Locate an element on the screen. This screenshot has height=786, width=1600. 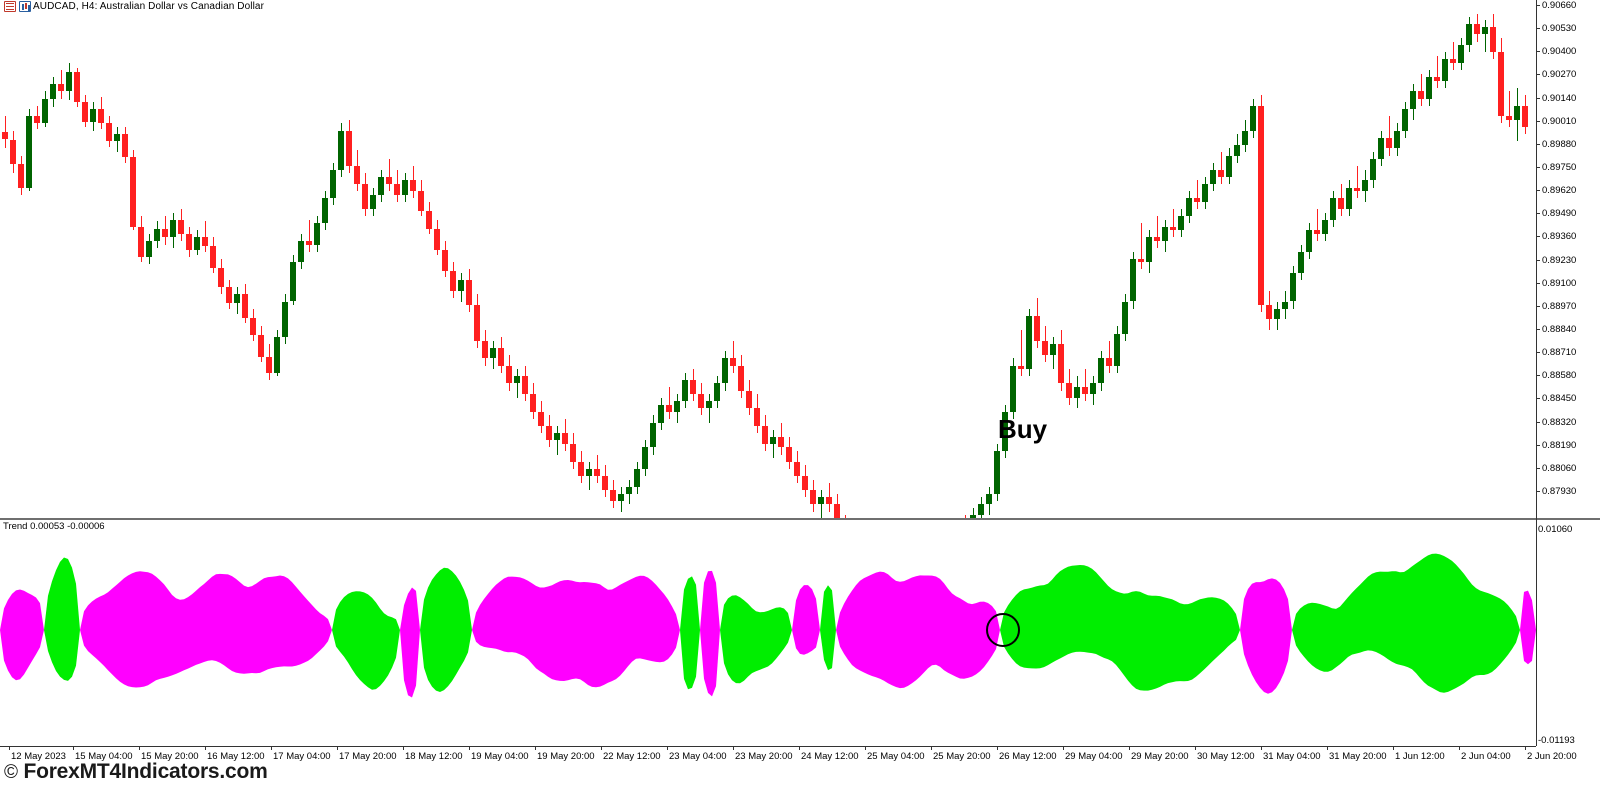
price-tick: 0.90660 is located at coordinates (1556, 5).